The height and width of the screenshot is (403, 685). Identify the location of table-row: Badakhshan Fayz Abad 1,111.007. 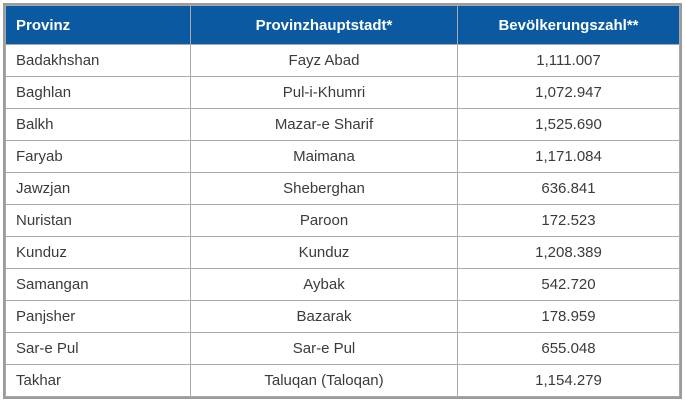
(342, 60).